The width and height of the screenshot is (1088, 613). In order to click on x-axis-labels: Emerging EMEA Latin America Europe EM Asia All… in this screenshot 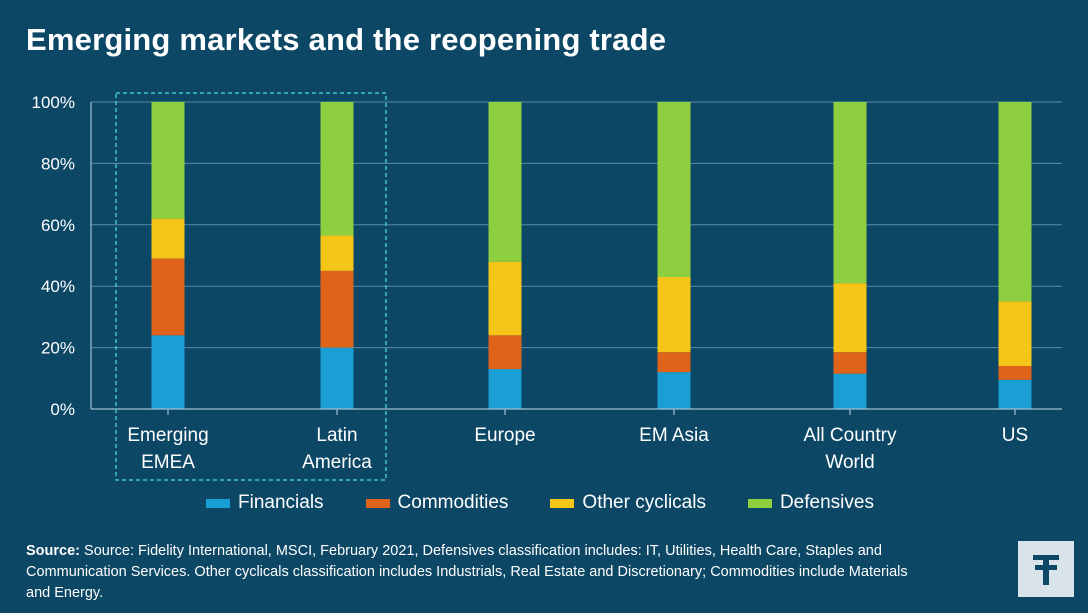, I will do `click(577, 449)`.